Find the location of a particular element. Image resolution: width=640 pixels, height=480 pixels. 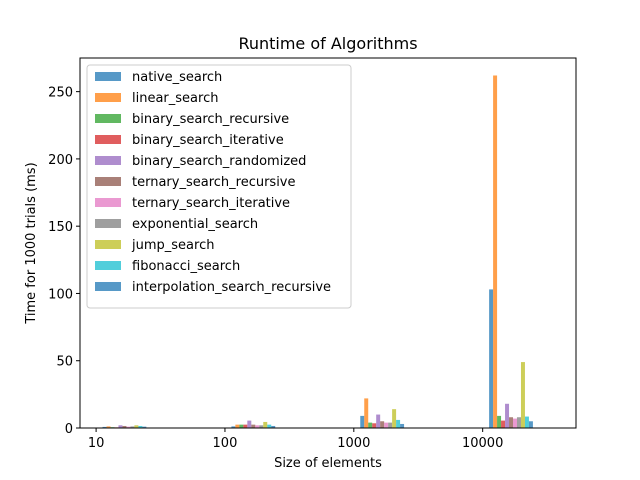

legend-swatch-ternary_search_iterative is located at coordinates (108, 202).